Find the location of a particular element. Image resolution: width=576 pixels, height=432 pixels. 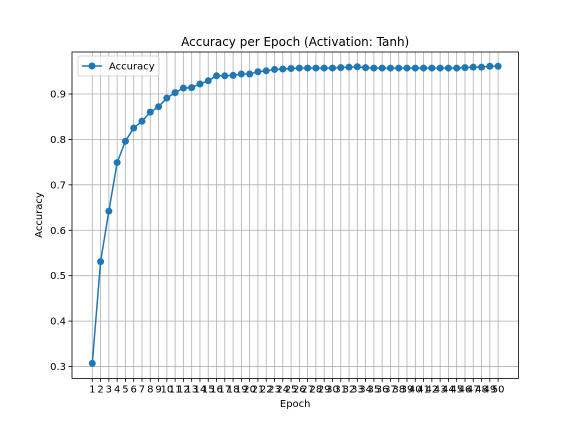

x-tick-label: 6 is located at coordinates (134, 389).